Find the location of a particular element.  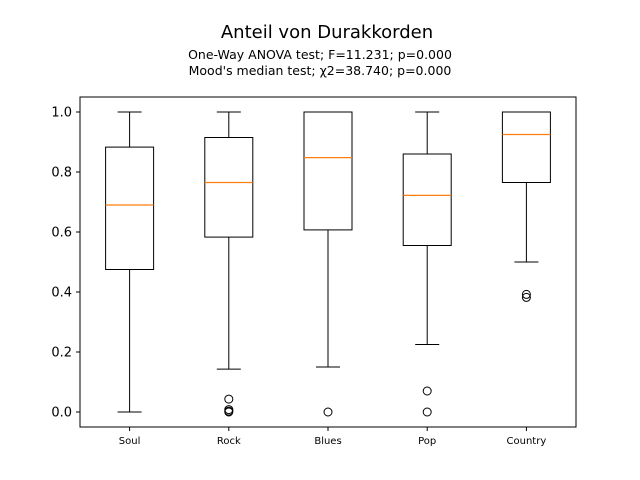

x-tick-label-soul: Soul is located at coordinates (130, 441).